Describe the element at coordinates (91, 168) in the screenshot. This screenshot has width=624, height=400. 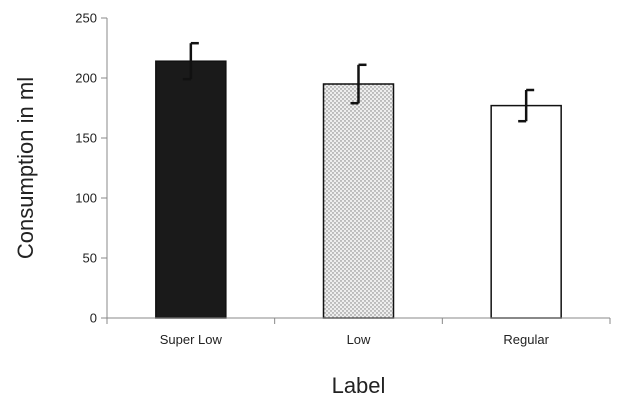
I see `y-axis-ticks: 0 50 100 150 200 250` at that location.